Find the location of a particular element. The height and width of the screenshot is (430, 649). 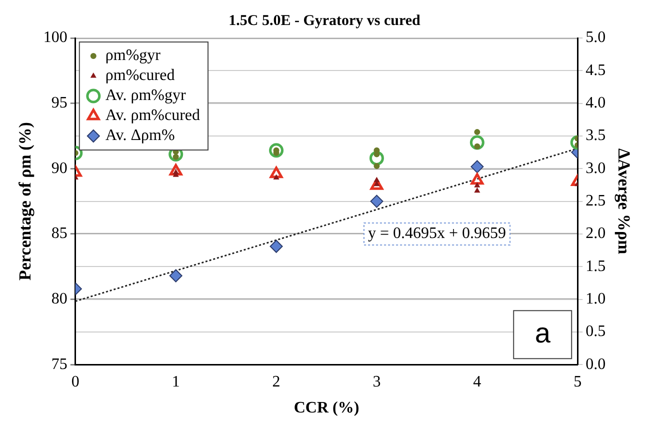

x-tick-label: 5 is located at coordinates (578, 381).